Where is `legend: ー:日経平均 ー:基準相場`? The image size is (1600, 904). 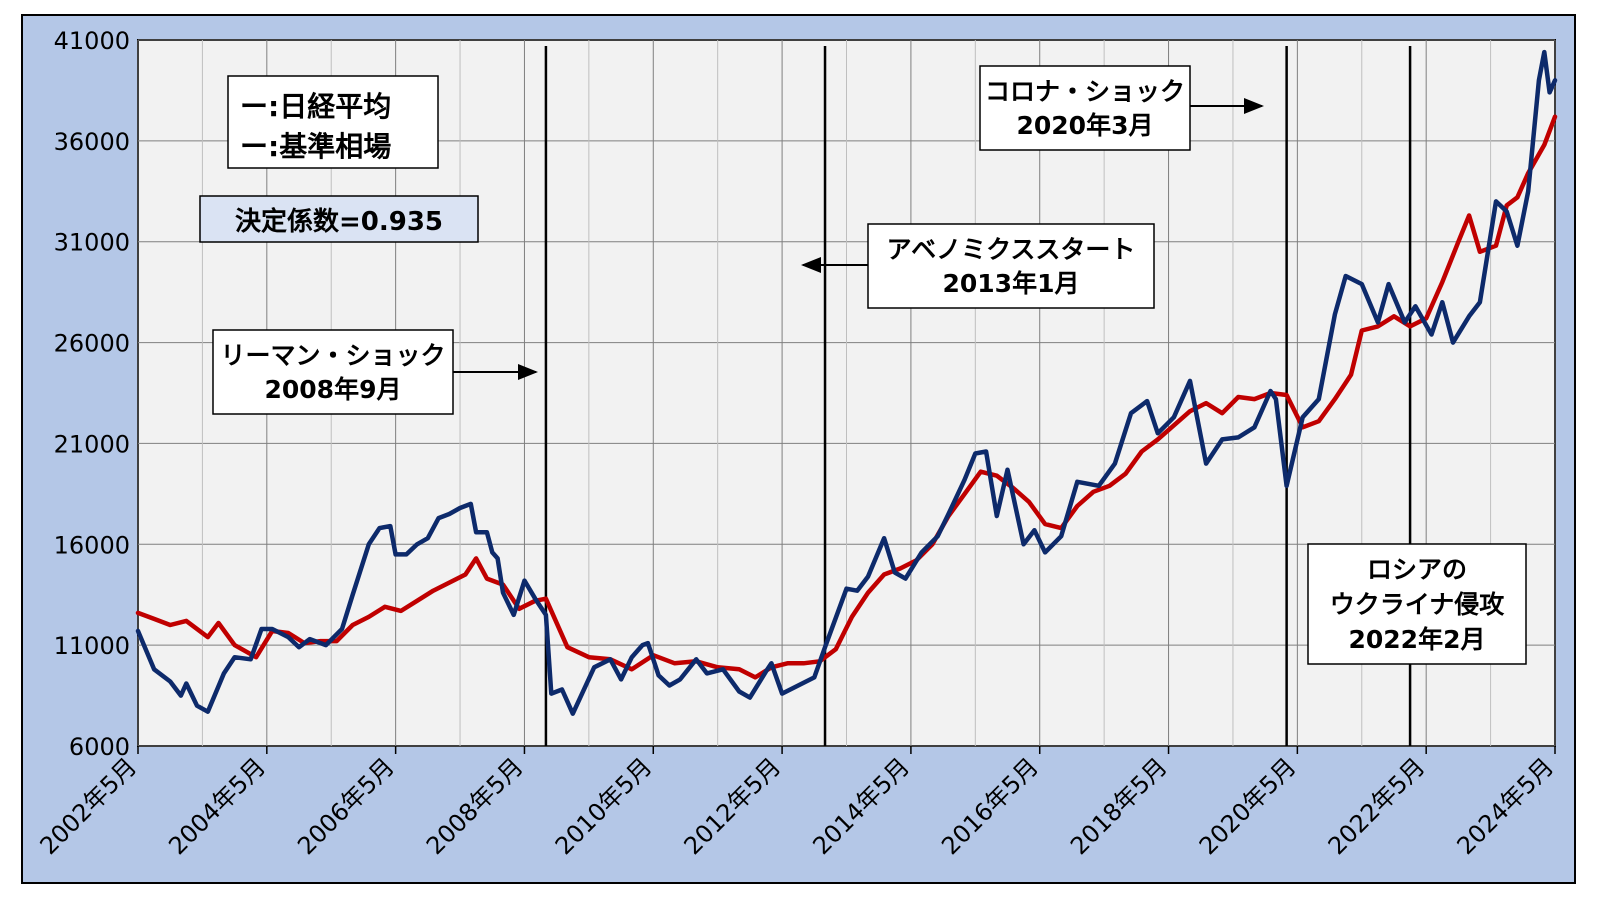
legend: ー:日経平均 ー:基準相場 is located at coordinates (333, 122).